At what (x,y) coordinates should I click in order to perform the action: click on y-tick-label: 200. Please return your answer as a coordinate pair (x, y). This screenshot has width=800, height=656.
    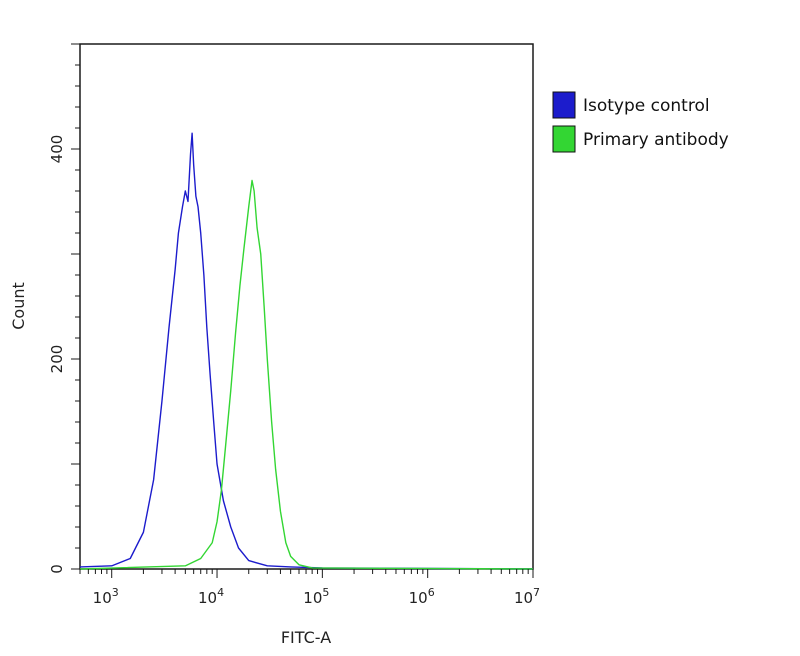
    Looking at the image, I should click on (57, 359).